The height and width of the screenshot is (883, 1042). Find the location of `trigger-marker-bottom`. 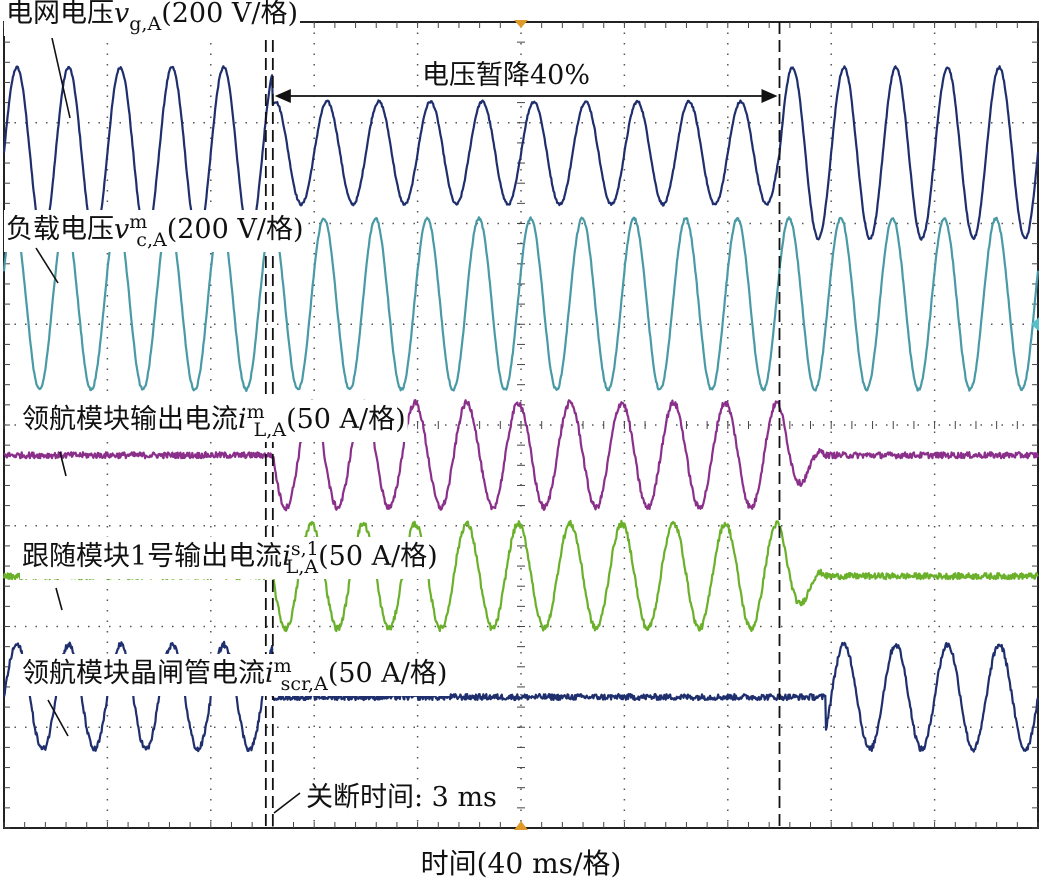

trigger-marker-bottom is located at coordinates (521, 825).